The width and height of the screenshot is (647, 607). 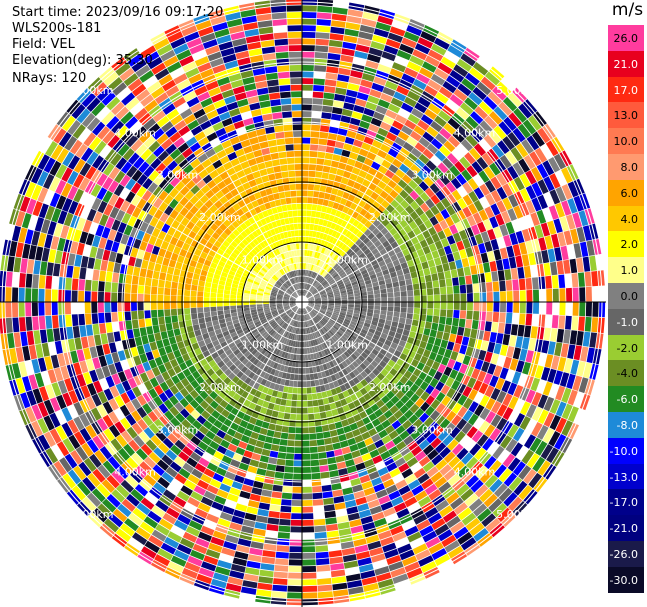 I want to click on colorbar-tick-label: -4.0, so click(x=627, y=374).